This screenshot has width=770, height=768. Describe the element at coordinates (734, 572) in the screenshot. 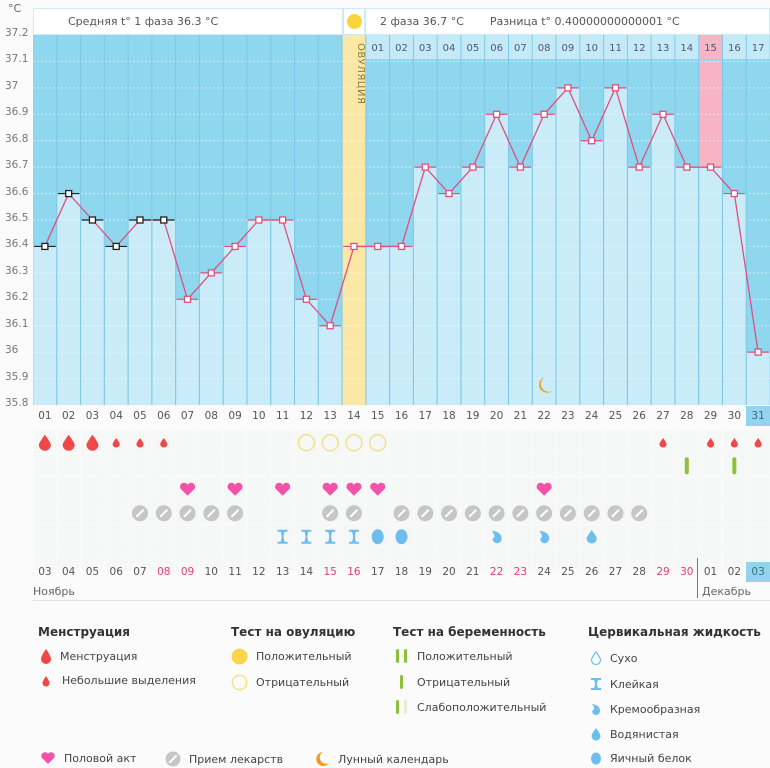

I see `date-label: 02` at that location.